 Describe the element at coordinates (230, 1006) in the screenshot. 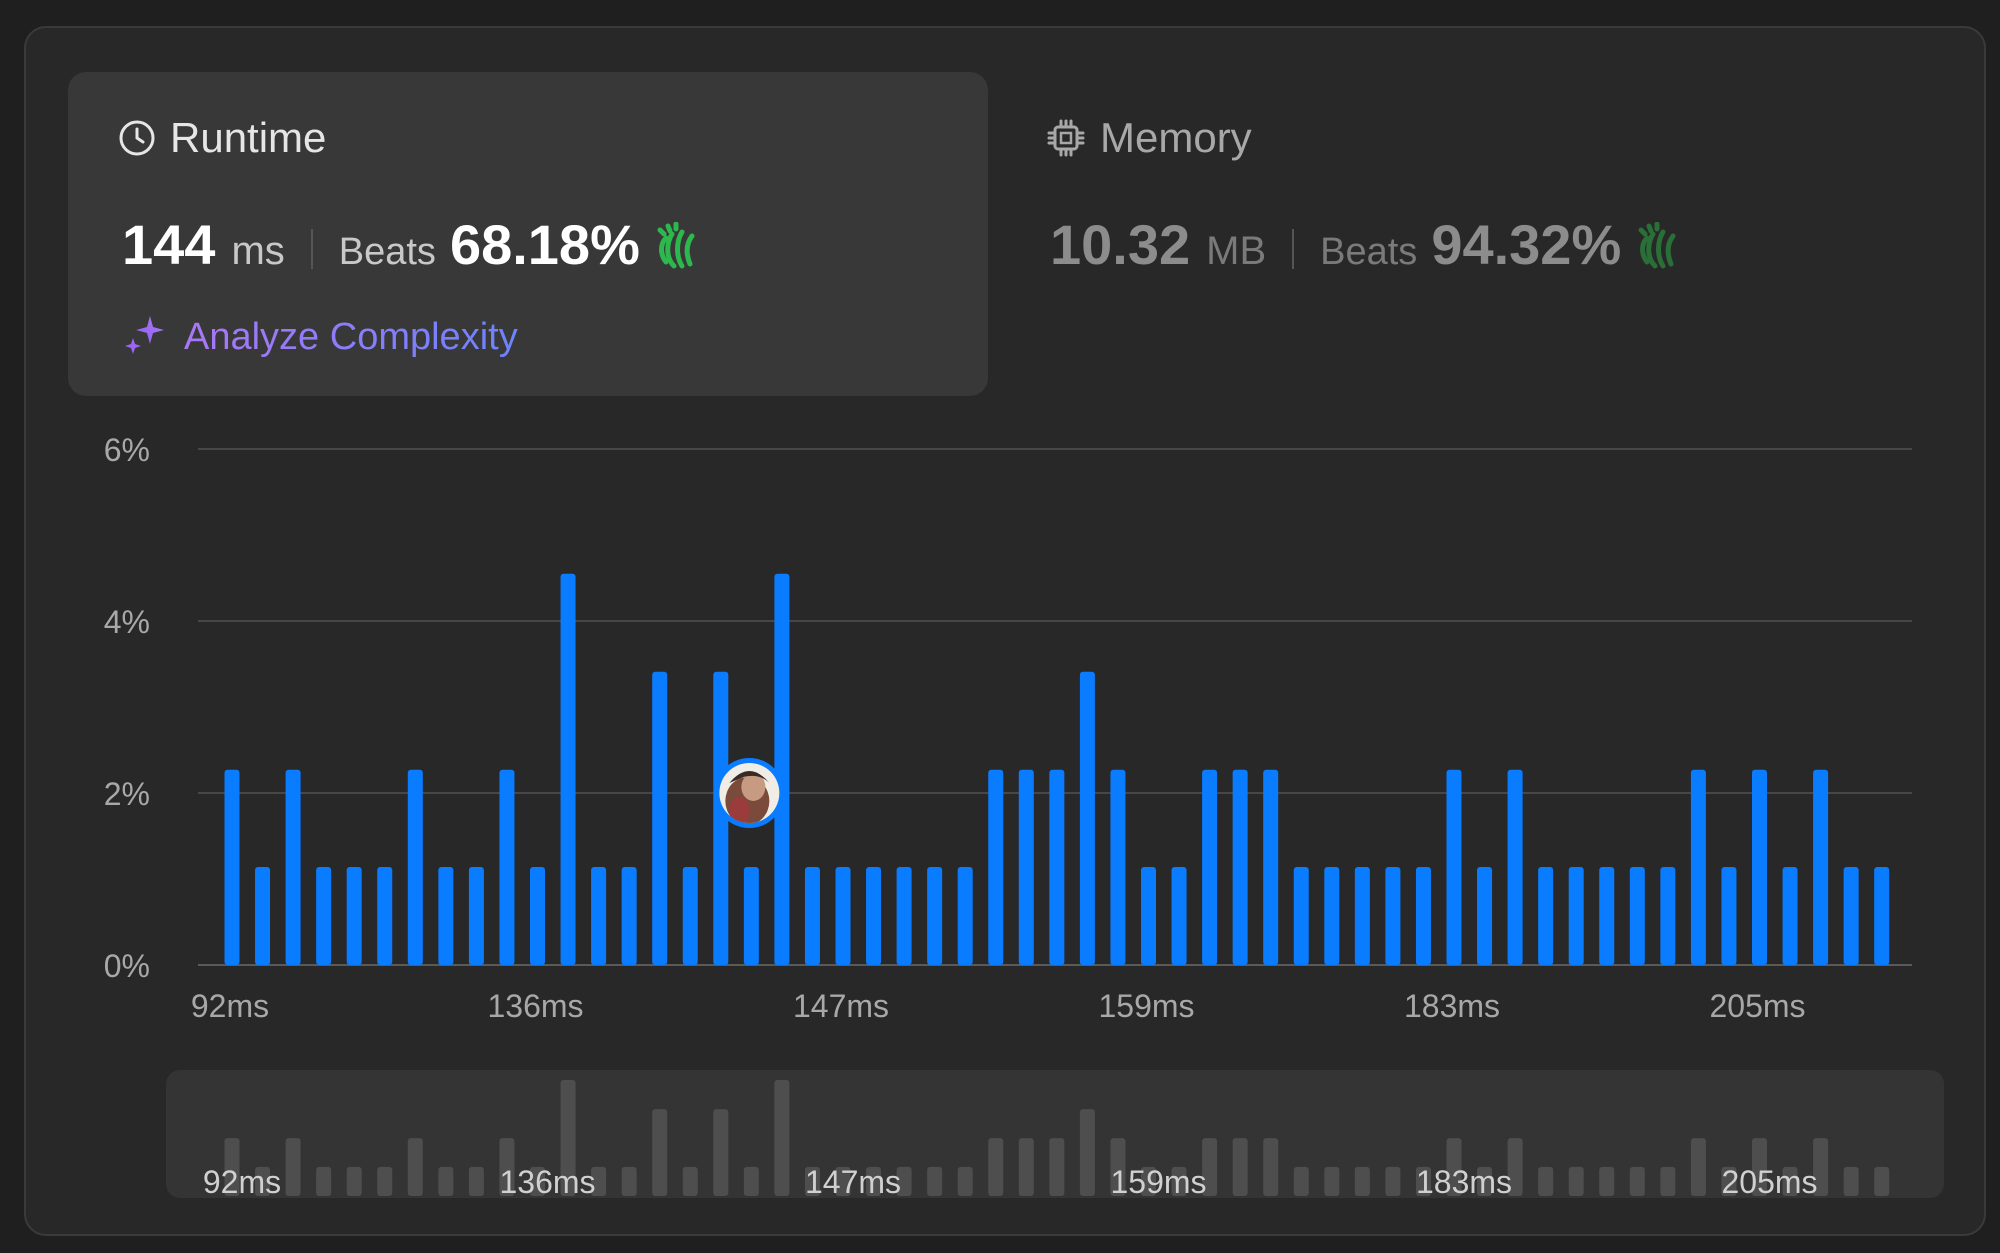

I see `x-tick-label: 92ms` at that location.